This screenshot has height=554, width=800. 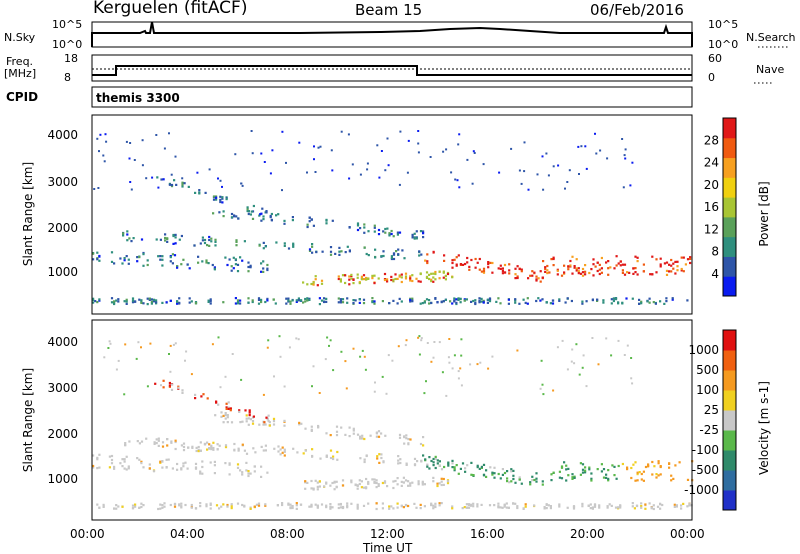 I want to click on power-colorbar-tick: 28, so click(x=711, y=140).